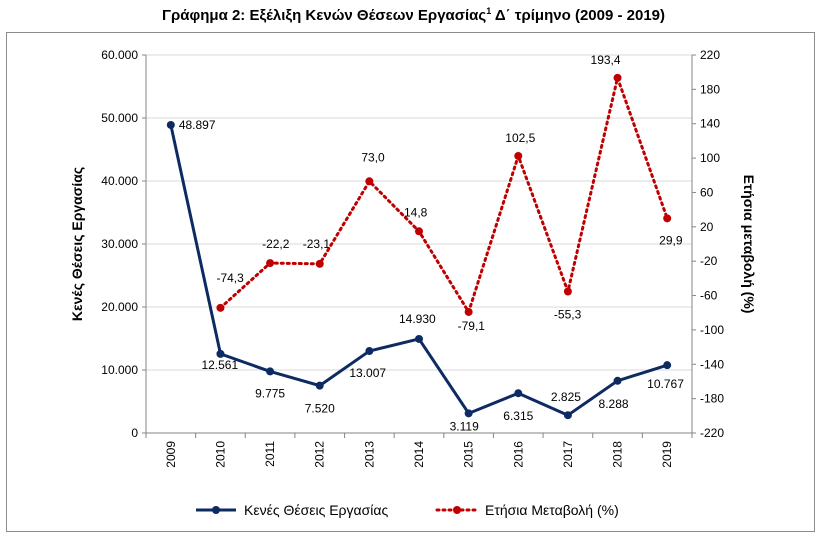 The height and width of the screenshot is (542, 827). Describe the element at coordinates (197, 125) in the screenshot. I see `vacancies-data-label: 48.897` at that location.